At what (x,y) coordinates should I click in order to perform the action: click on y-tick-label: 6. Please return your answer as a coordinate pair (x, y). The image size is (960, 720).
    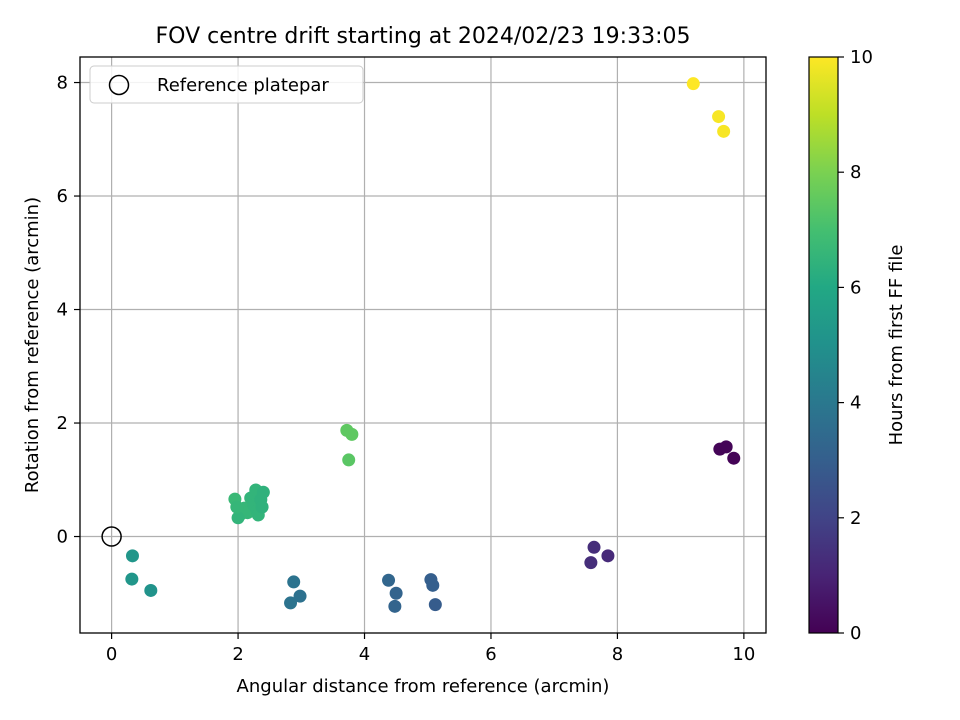
    Looking at the image, I should click on (62, 196).